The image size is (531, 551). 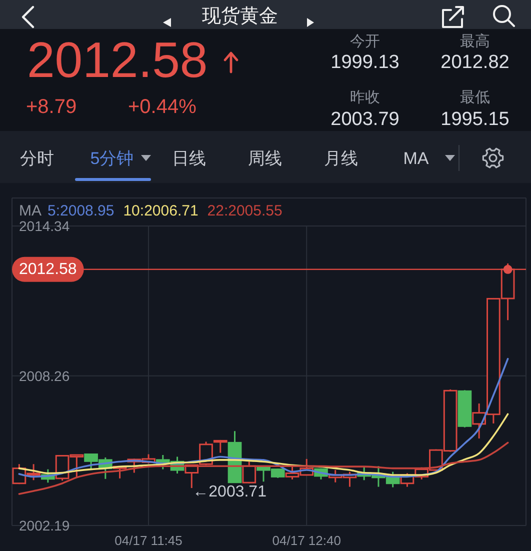 What do you see at coordinates (44, 226) in the screenshot?
I see `y-tick-label: 2014.34` at bounding box center [44, 226].